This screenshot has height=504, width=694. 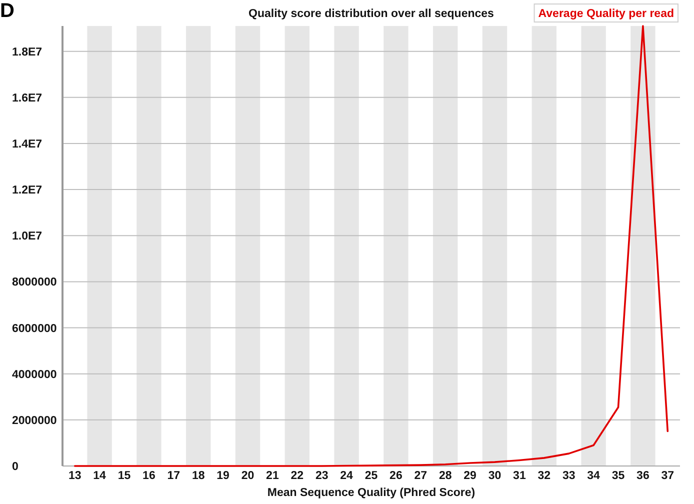 I want to click on y-tick-label: 1.8E7, so click(x=27, y=52).